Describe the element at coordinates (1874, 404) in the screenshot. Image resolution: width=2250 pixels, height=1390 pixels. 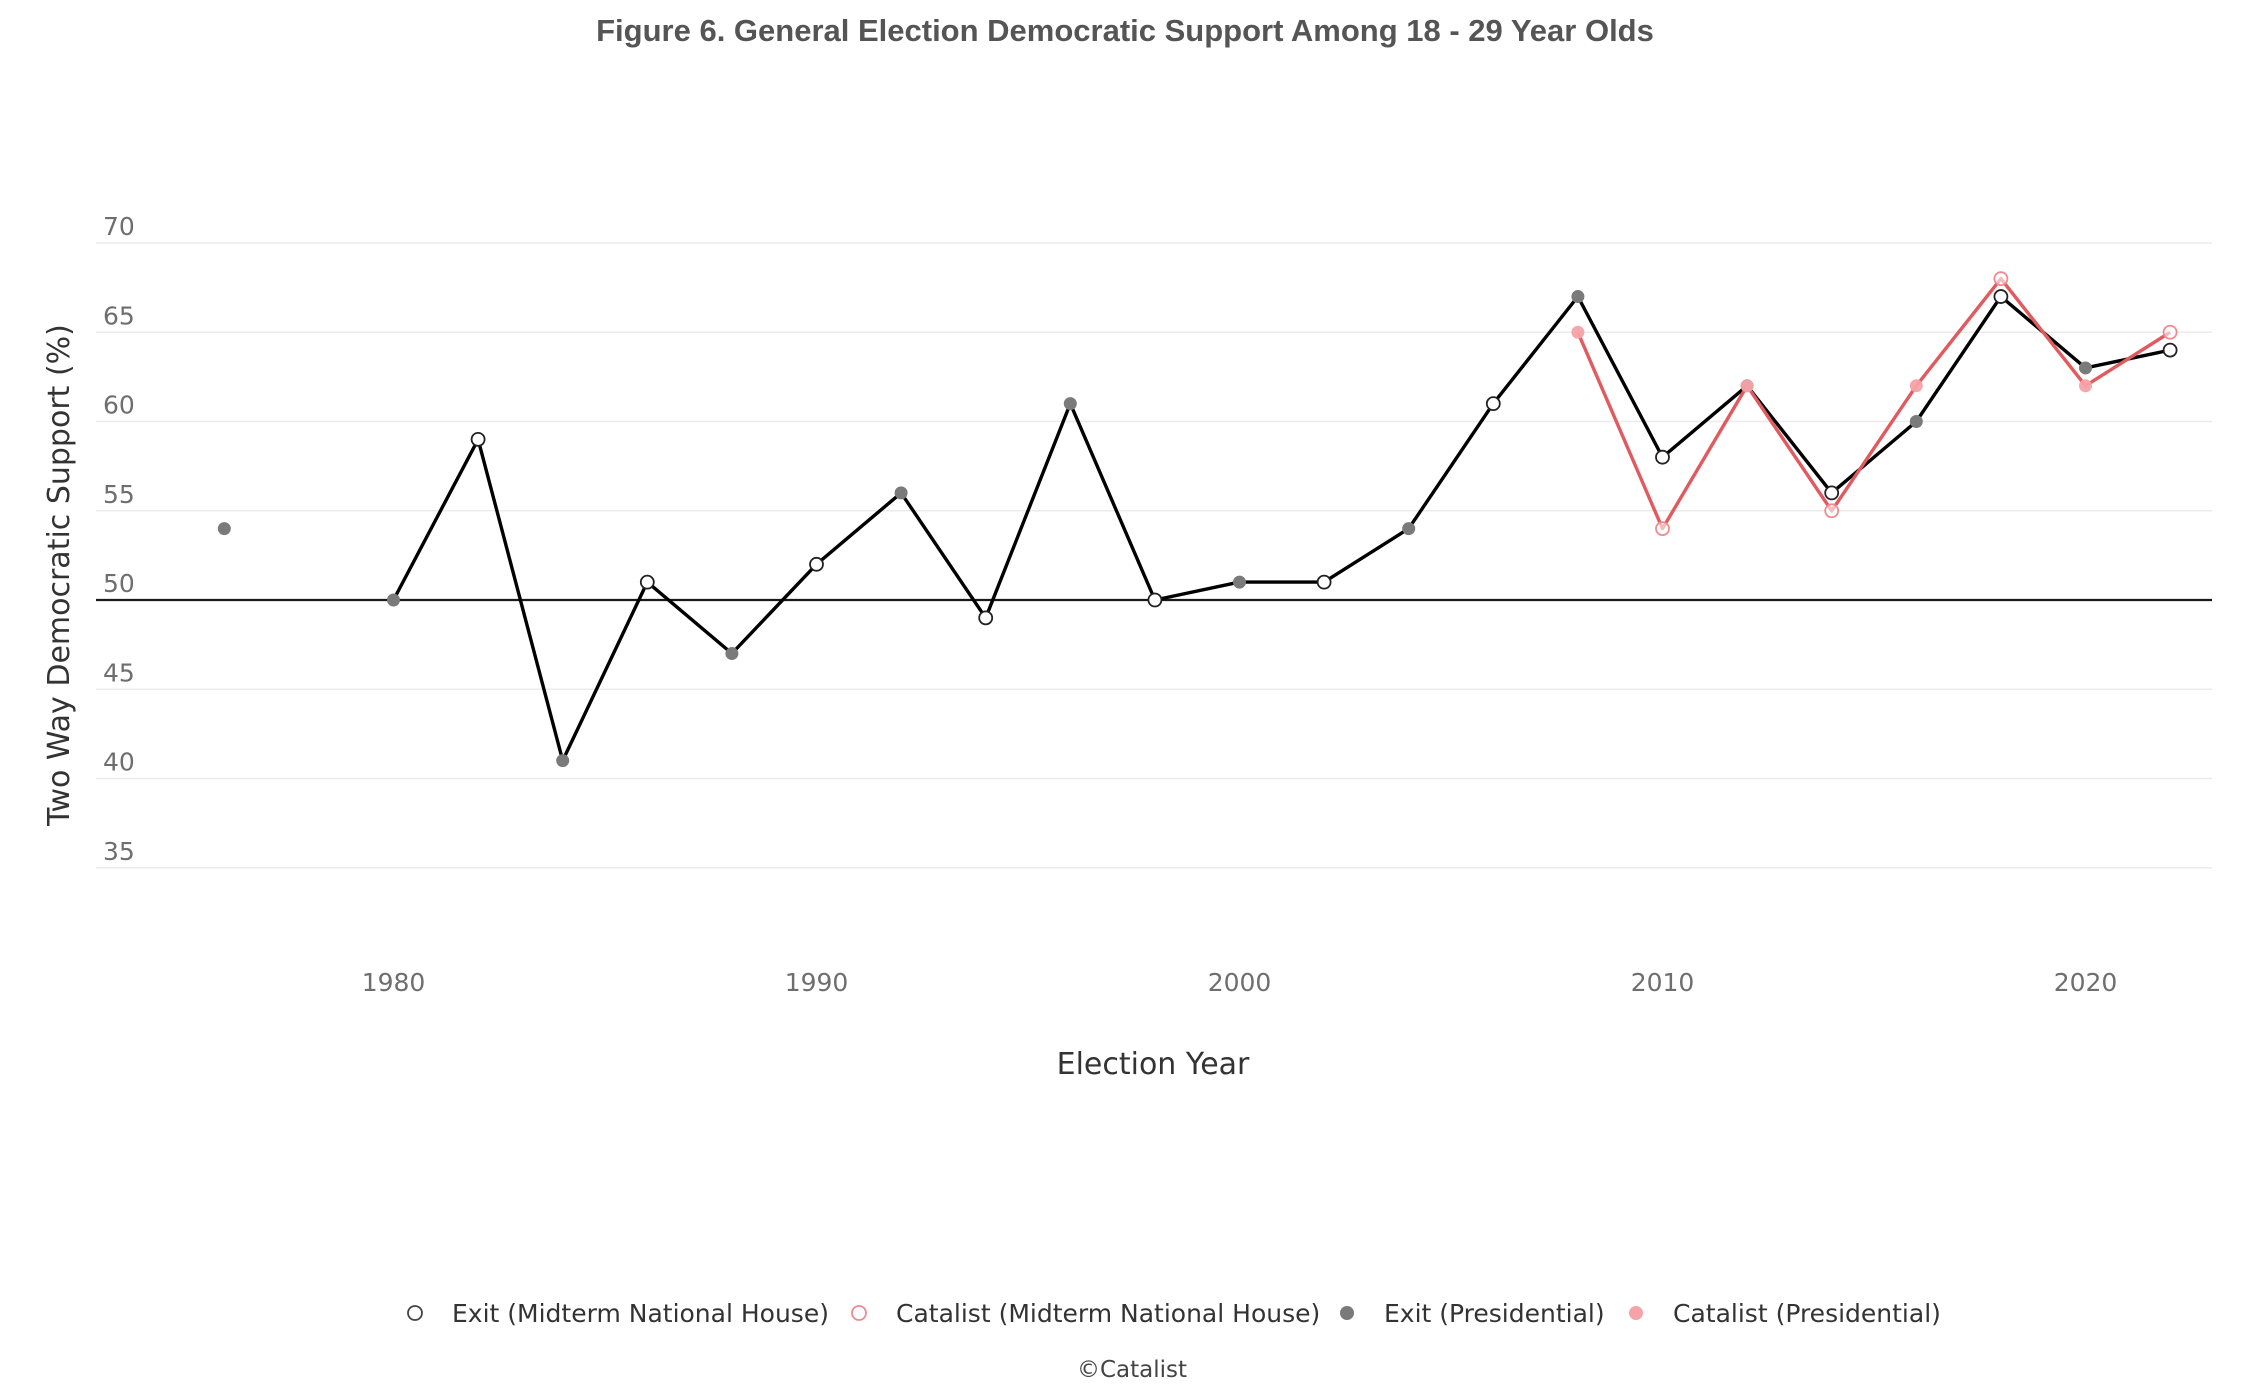
I see `catalist-series-line` at that location.